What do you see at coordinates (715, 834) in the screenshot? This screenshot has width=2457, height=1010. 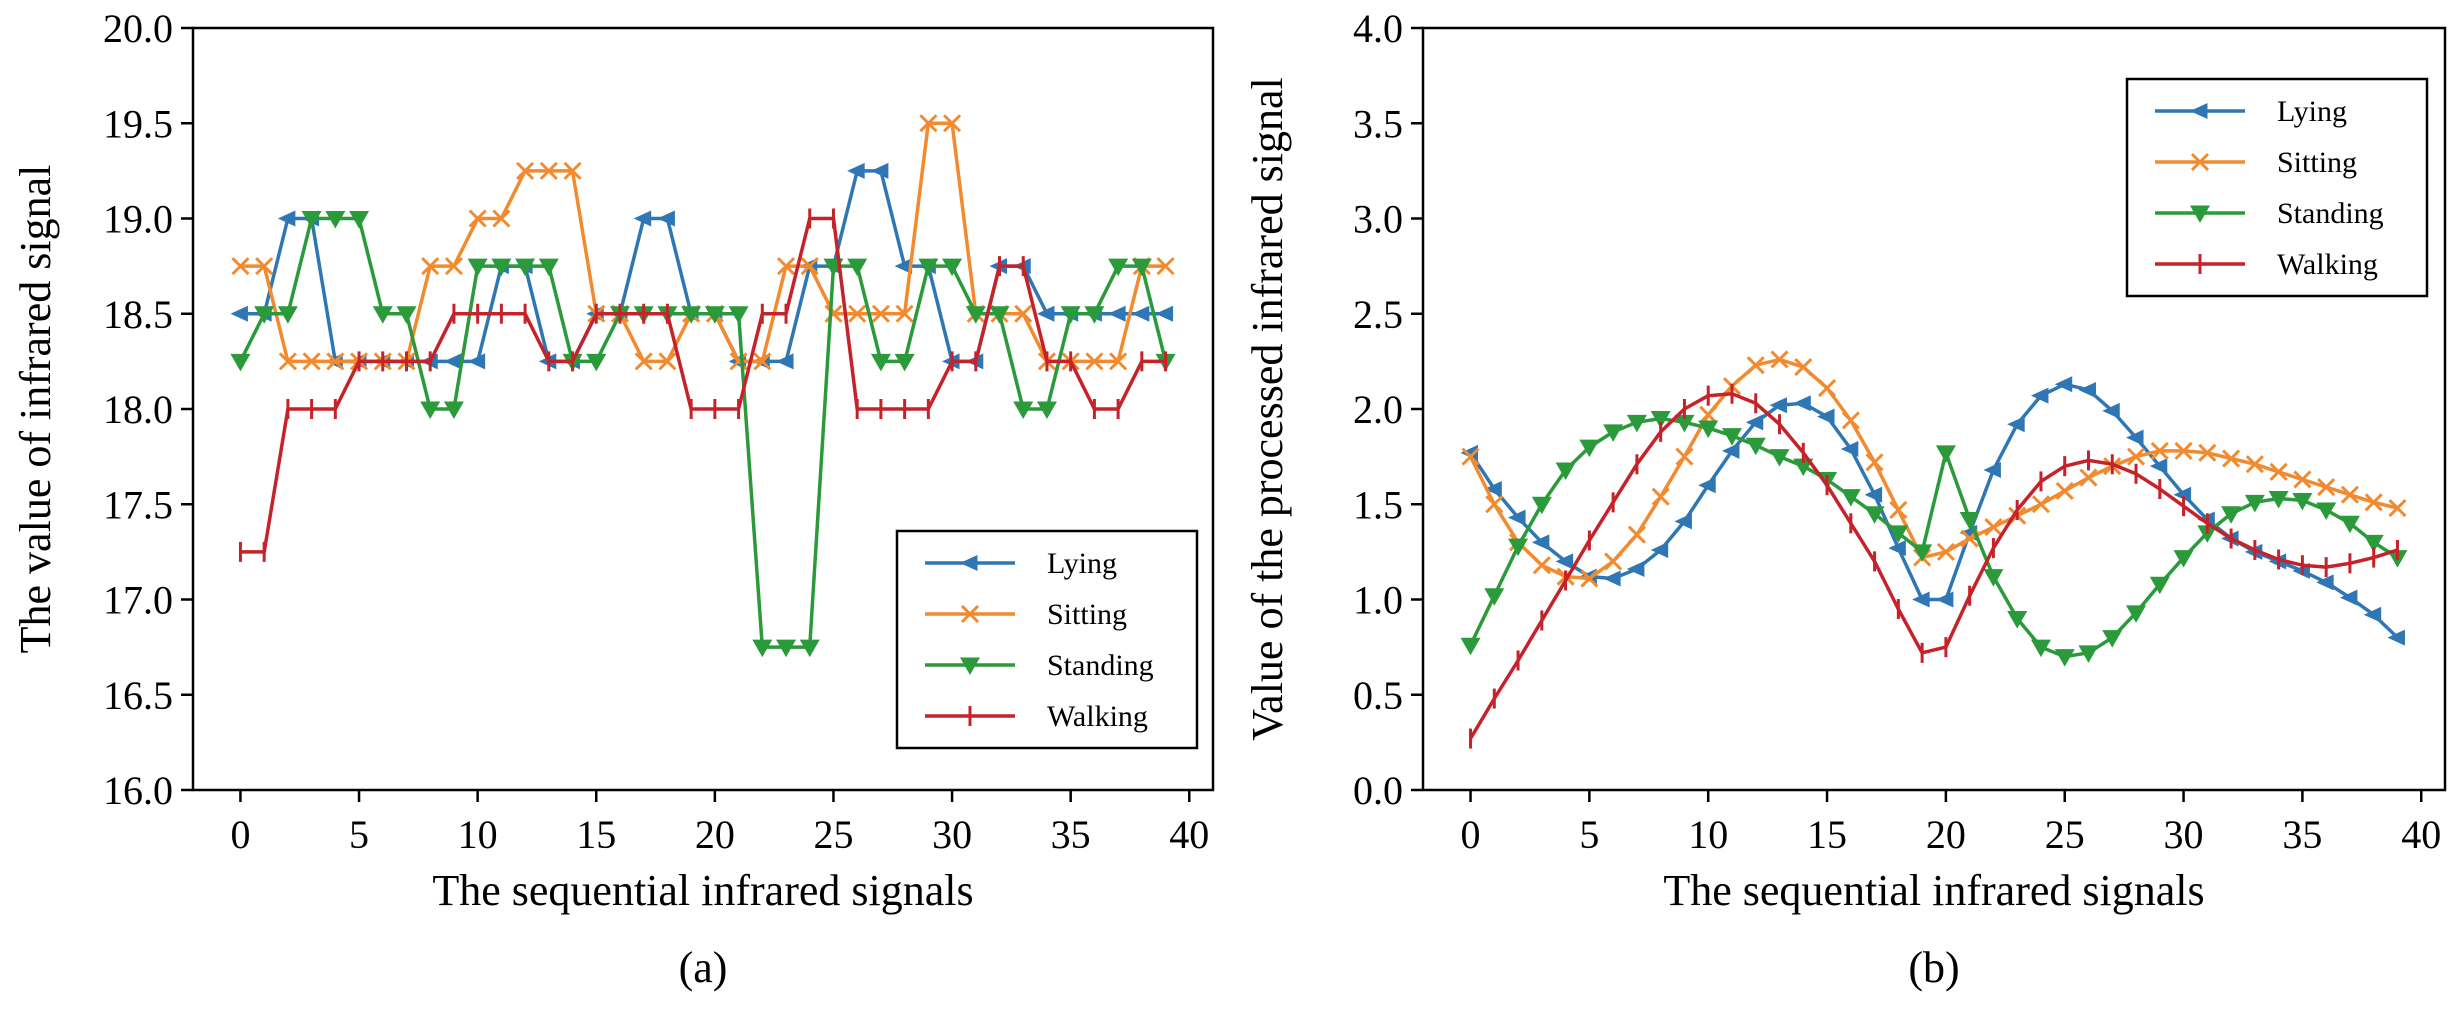 I see `x-tick-label: 20` at bounding box center [715, 834].